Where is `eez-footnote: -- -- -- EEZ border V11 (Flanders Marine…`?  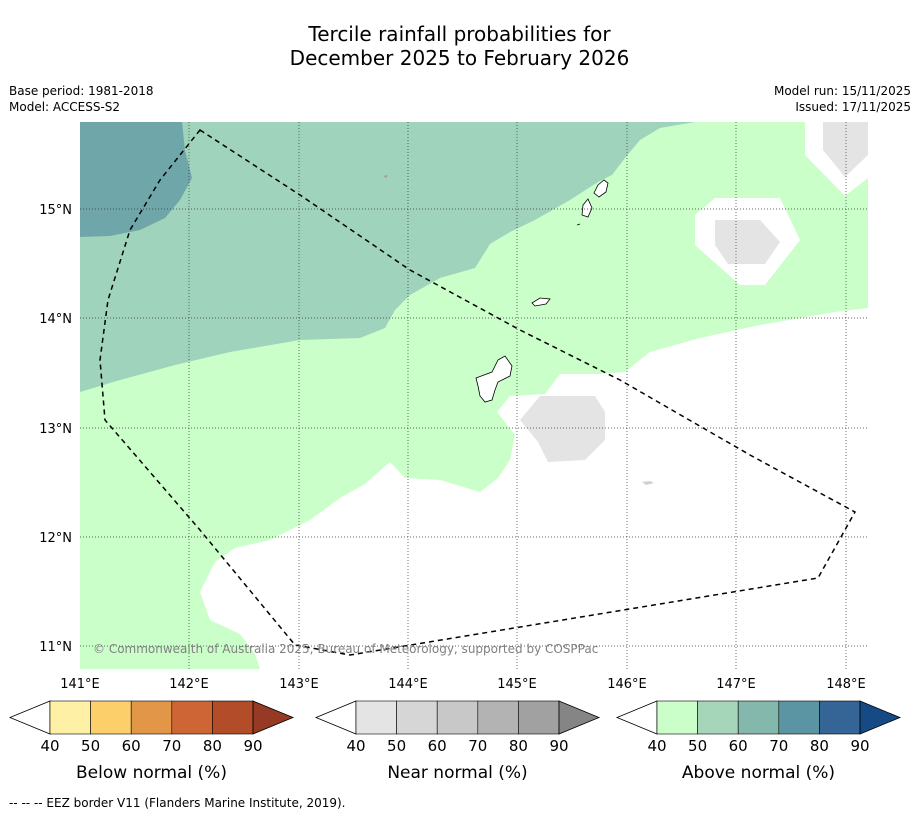 eez-footnote: -- -- -- EEZ border V11 (Flanders Marine… is located at coordinates (177, 803).